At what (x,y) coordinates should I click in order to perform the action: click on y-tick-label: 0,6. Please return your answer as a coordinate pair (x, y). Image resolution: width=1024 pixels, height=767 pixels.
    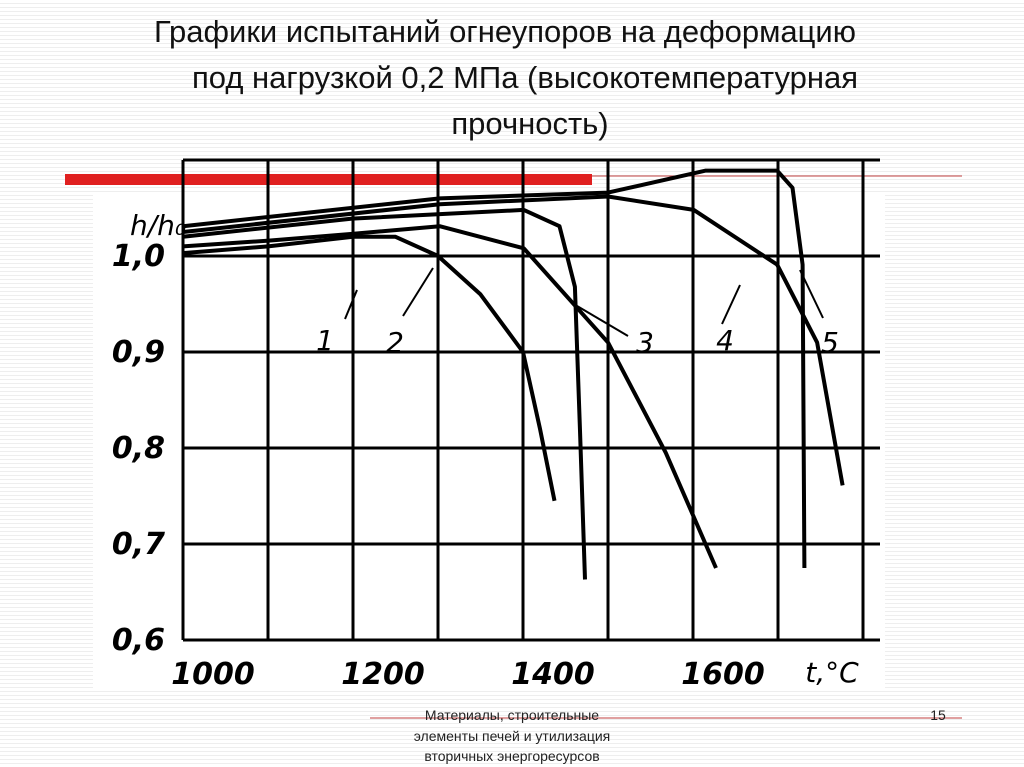
    Looking at the image, I should click on (138, 640).